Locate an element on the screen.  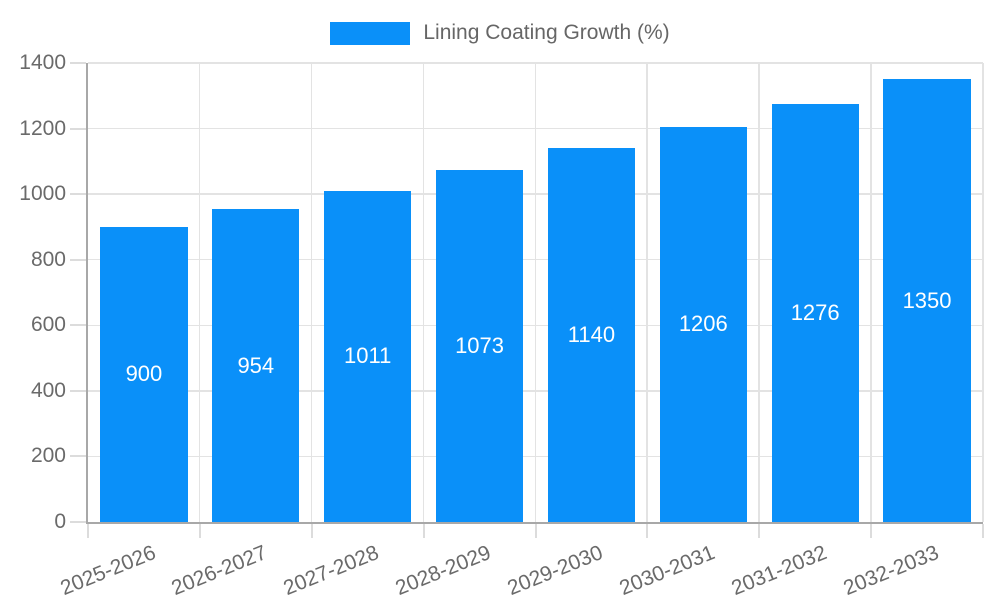
y-axis-tick-label: 400 is located at coordinates (48, 390).